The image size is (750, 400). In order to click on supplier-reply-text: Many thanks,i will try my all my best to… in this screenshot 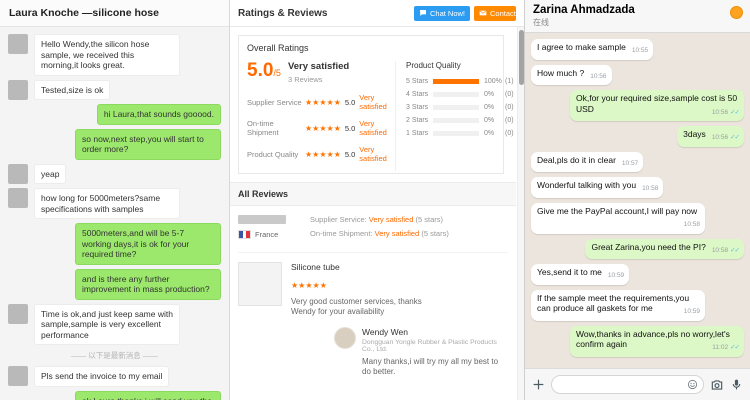, I will do `click(430, 366)`.